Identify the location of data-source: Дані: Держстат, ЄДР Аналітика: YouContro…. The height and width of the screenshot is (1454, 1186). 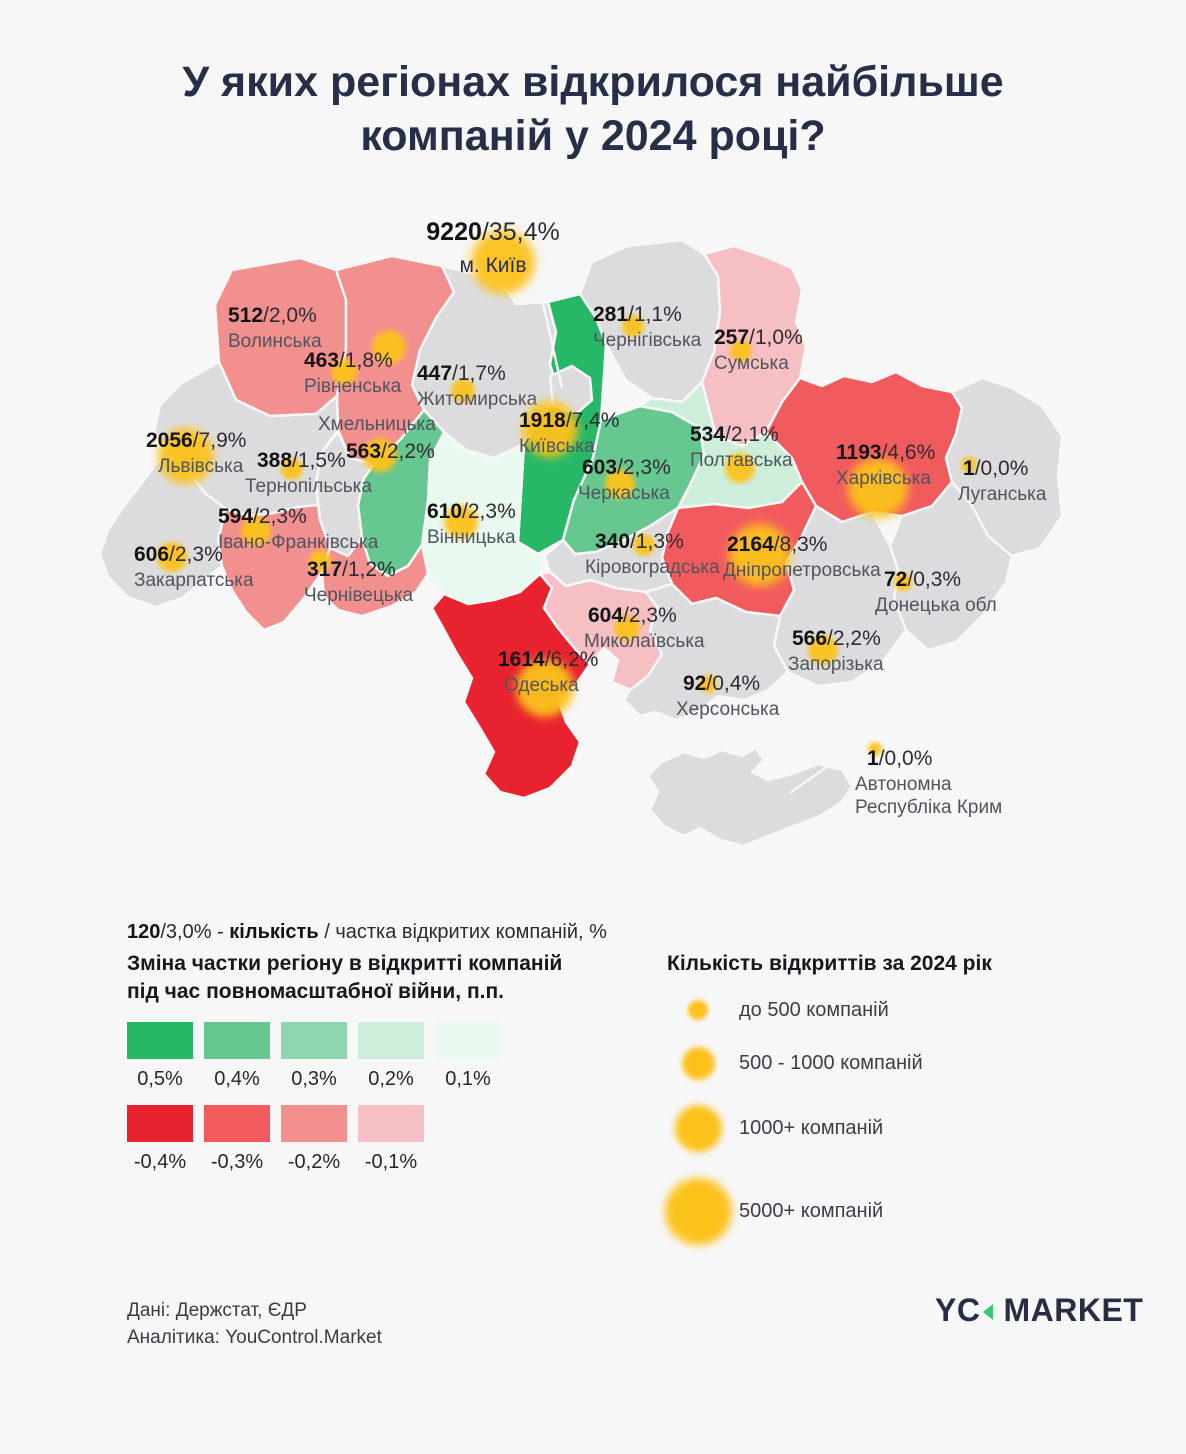
(254, 1325).